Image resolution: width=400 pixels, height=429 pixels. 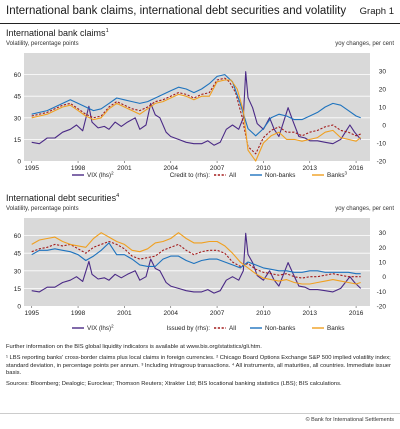 I want to click on panel-1-rhs-caption: yoy changes, per cent, so click(x=364, y=44).